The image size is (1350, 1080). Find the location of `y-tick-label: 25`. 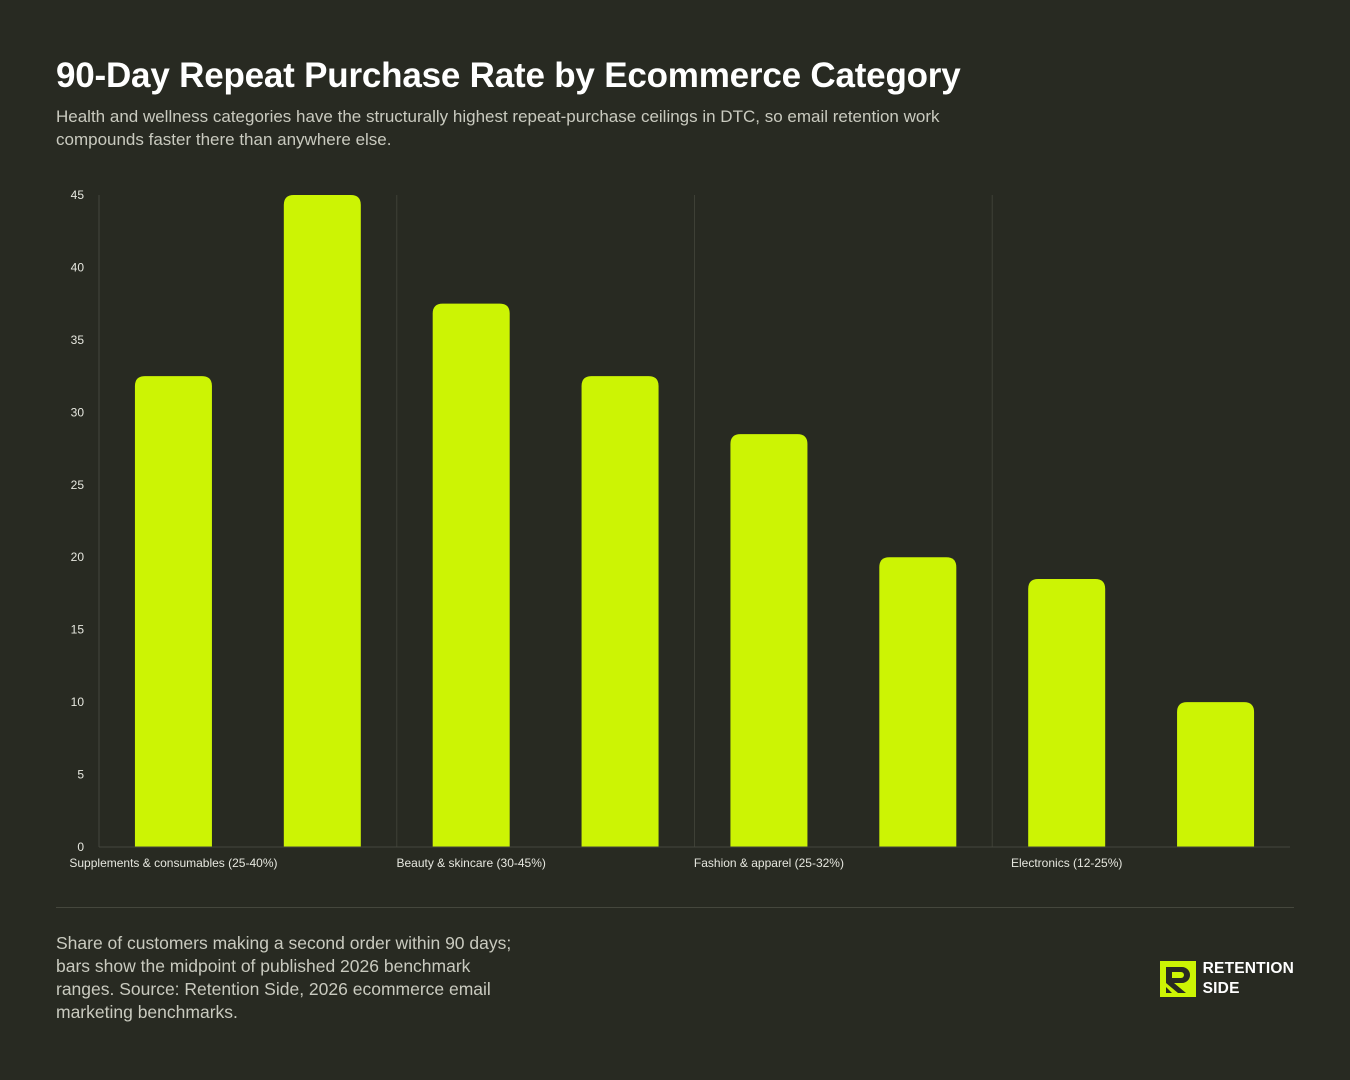

y-tick-label: 25 is located at coordinates (78, 485).